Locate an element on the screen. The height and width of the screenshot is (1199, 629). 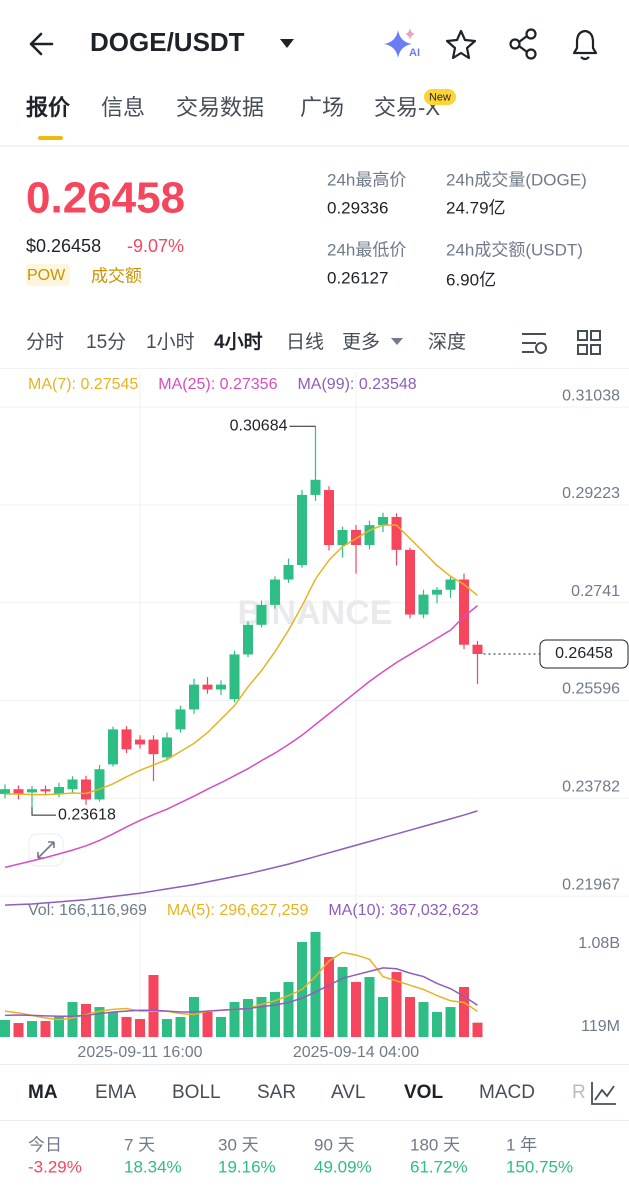
indicator-tab: VOL is located at coordinates (423, 1092).